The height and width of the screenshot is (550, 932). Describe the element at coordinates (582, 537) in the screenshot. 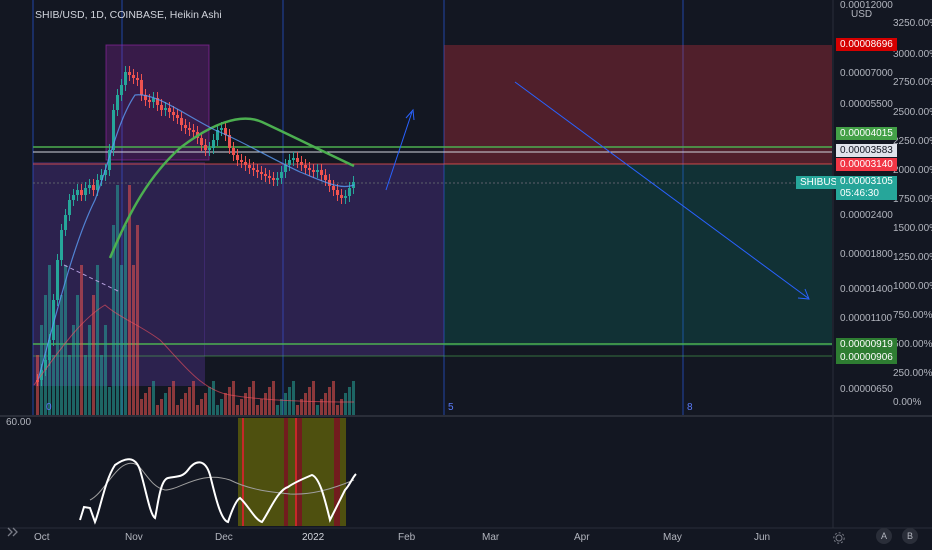

I see `time-tick: Apr` at that location.